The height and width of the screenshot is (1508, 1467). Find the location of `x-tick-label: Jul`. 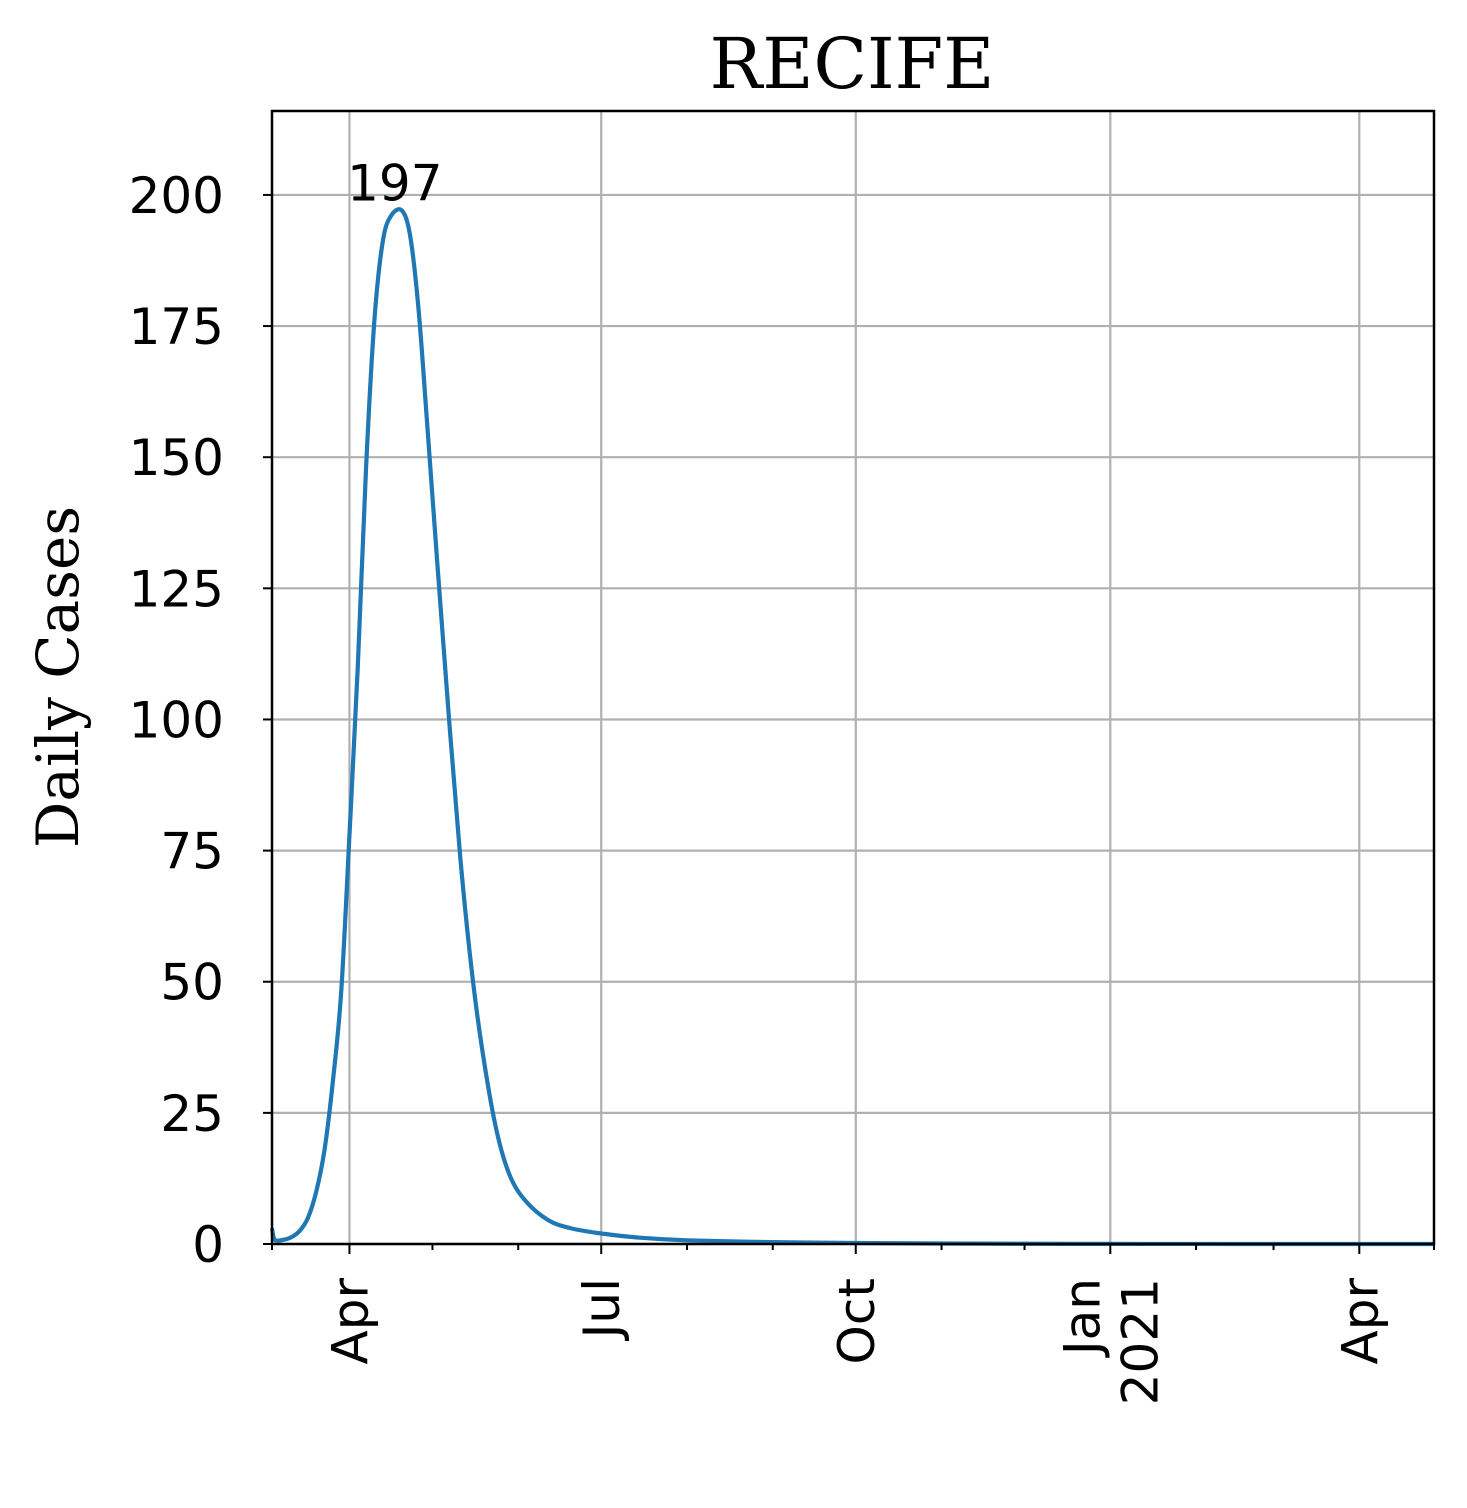

x-tick-label: Jul is located at coordinates (602, 1309).